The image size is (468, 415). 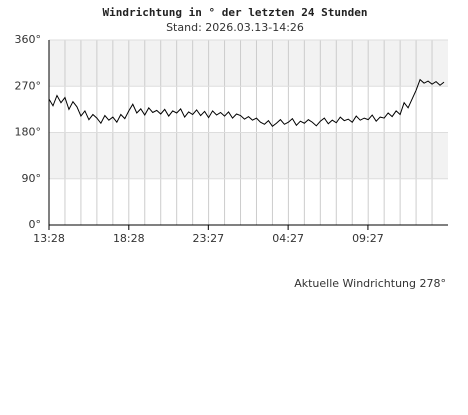 I want to click on x-tick-label: 04:27, so click(x=288, y=238).